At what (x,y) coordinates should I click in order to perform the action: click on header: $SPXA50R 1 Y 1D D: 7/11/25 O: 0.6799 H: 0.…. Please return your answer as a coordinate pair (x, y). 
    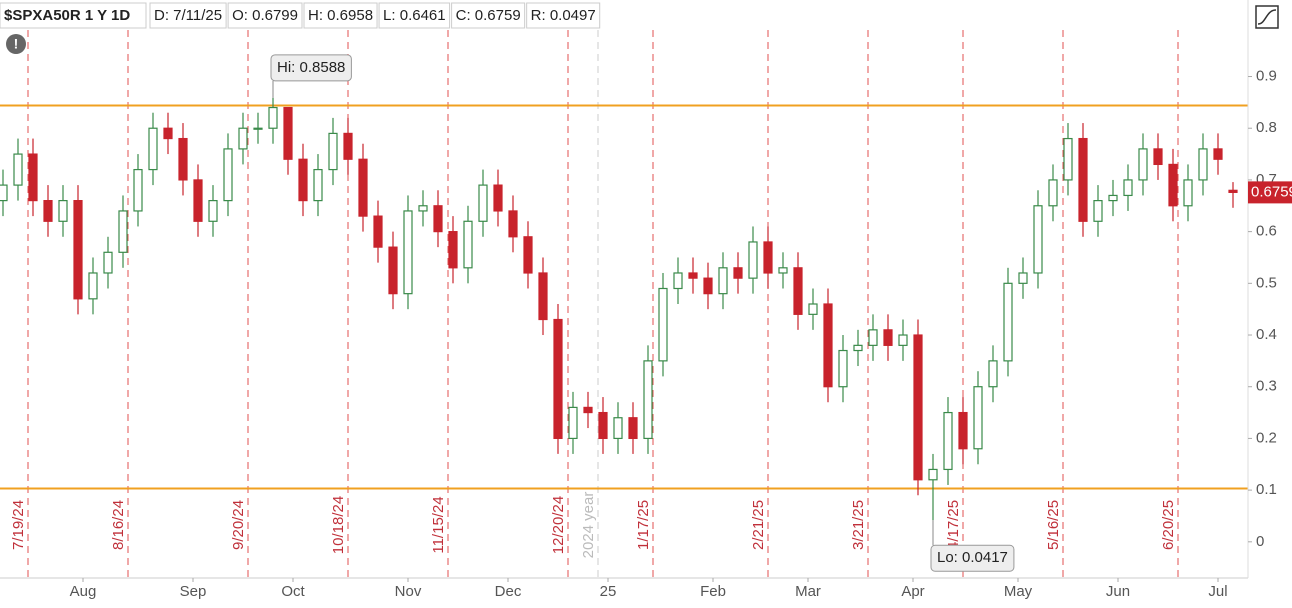
    Looking at the image, I should click on (300, 15).